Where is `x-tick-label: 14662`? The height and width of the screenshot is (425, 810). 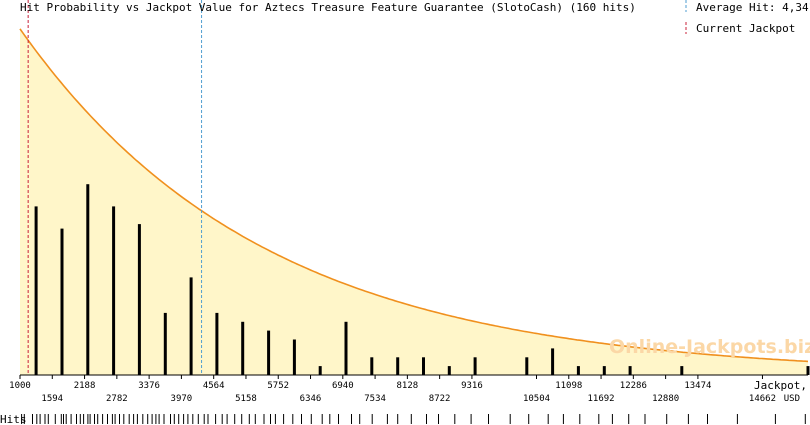 x-tick-label: 14662 is located at coordinates (762, 399).